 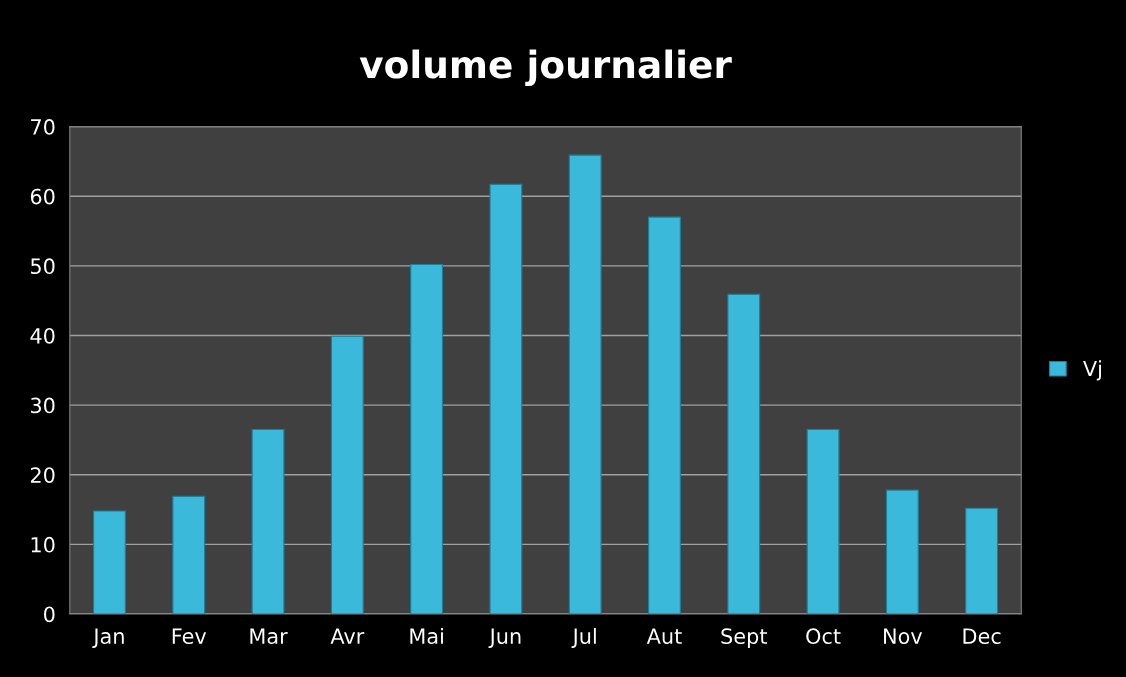 I want to click on y-tick-label: 10, so click(x=43, y=544).